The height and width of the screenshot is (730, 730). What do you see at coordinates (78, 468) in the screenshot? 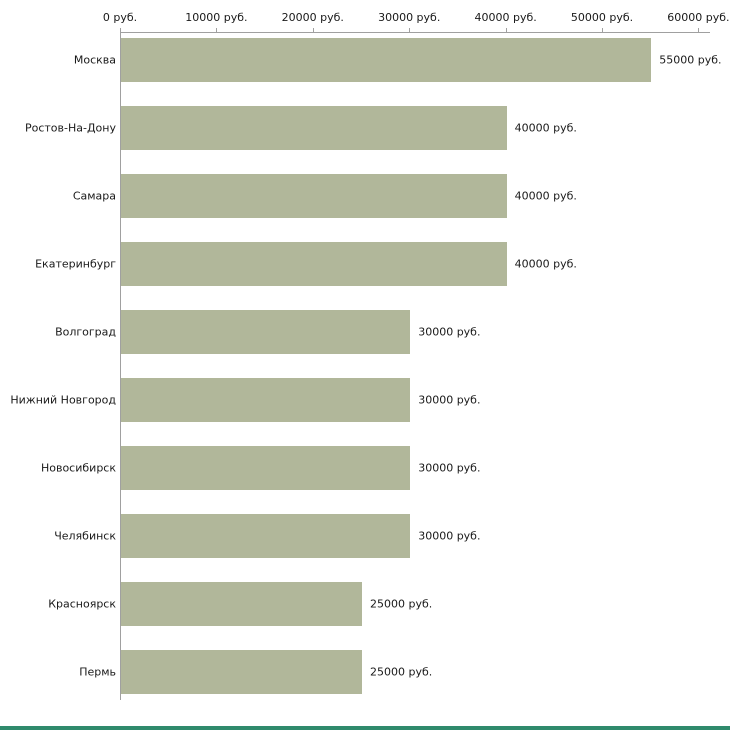
I see `category-label: Новосибирск` at bounding box center [78, 468].